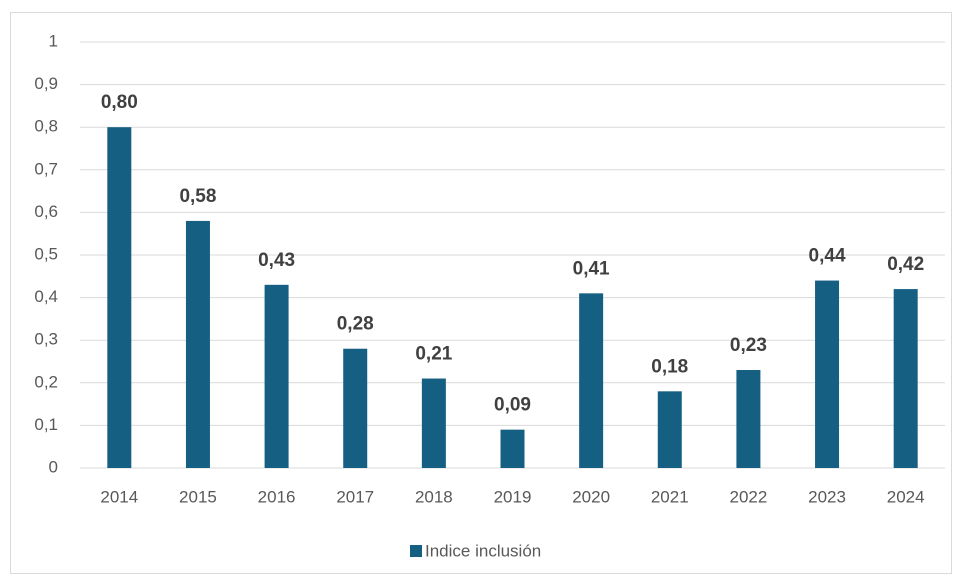 Image resolution: width=962 pixels, height=584 pixels. Describe the element at coordinates (46, 424) in the screenshot. I see `y-tick-label: 0,1` at that location.